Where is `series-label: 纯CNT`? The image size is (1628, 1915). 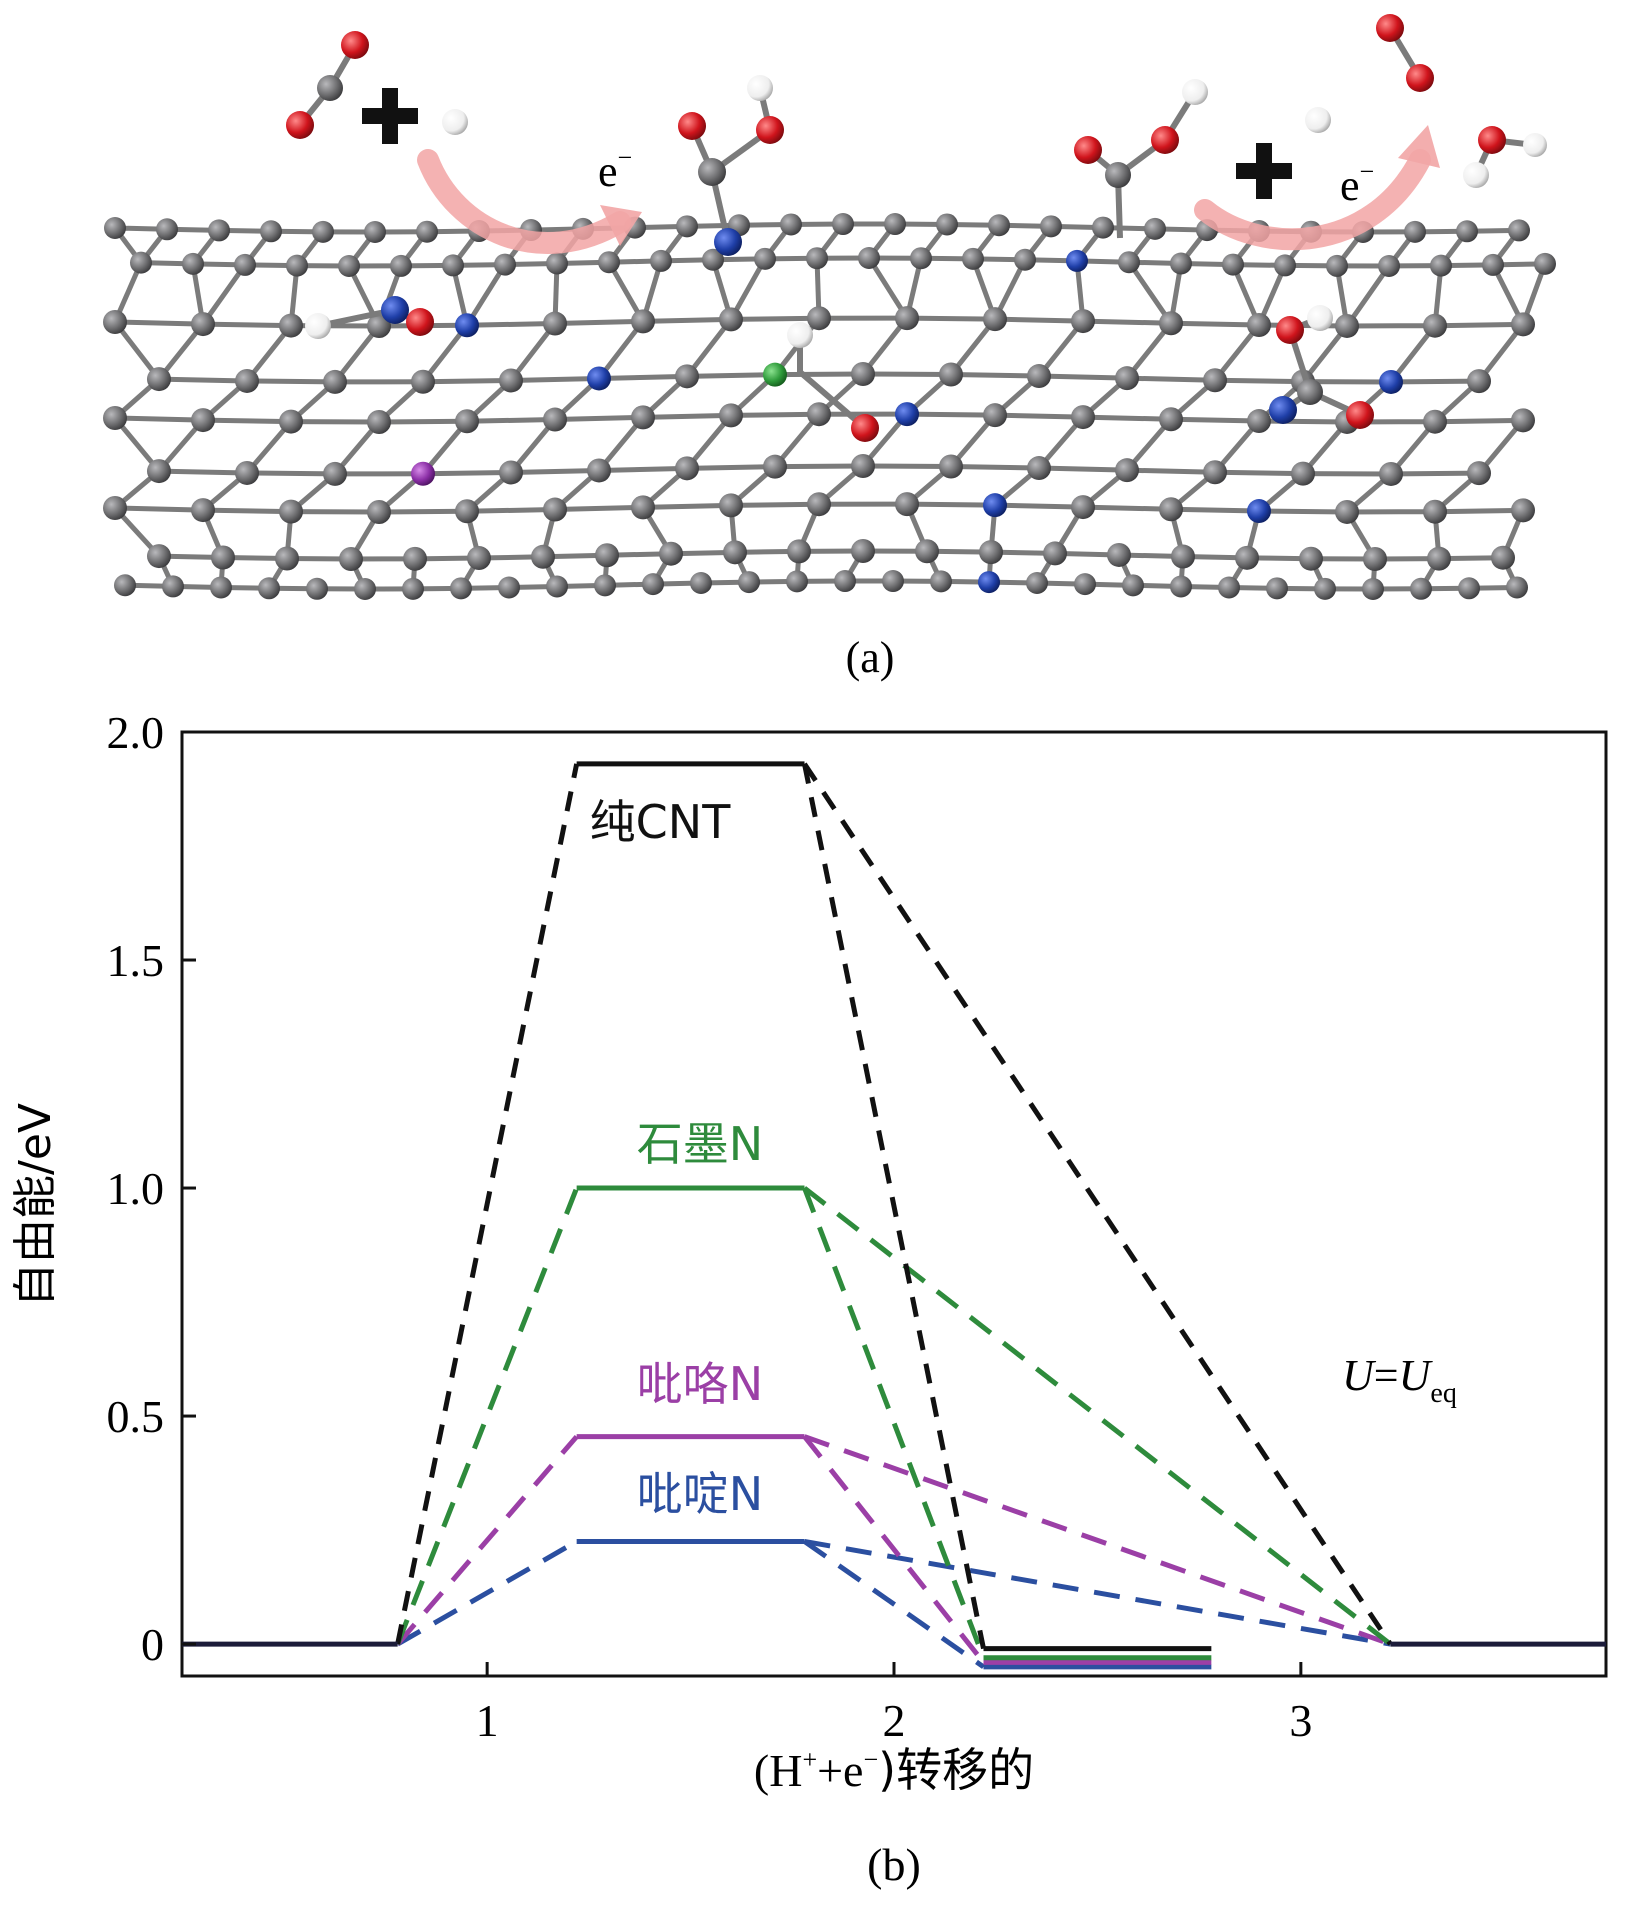
series-label: 纯CNT is located at coordinates (661, 822).